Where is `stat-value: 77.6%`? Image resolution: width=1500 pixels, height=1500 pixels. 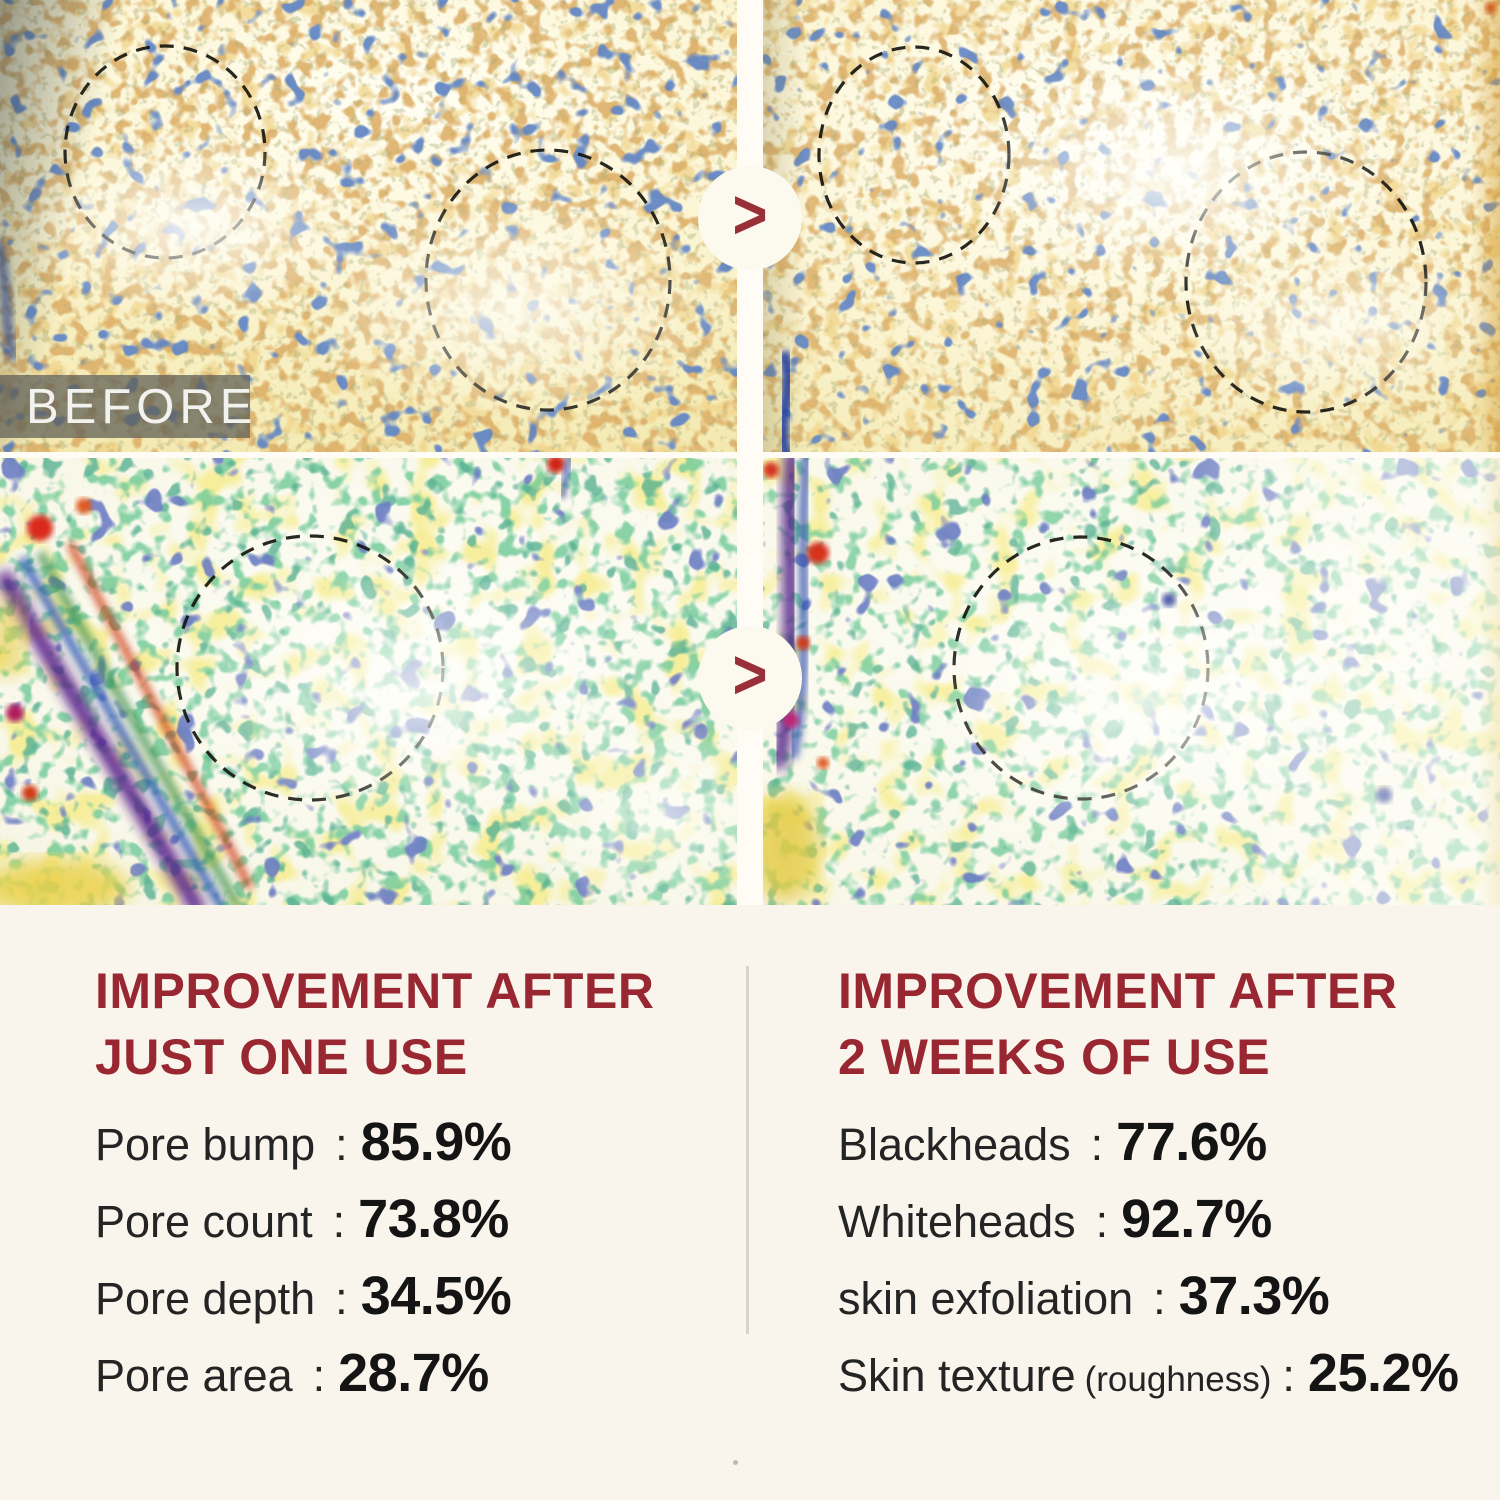 stat-value: 77.6% is located at coordinates (1191, 1142).